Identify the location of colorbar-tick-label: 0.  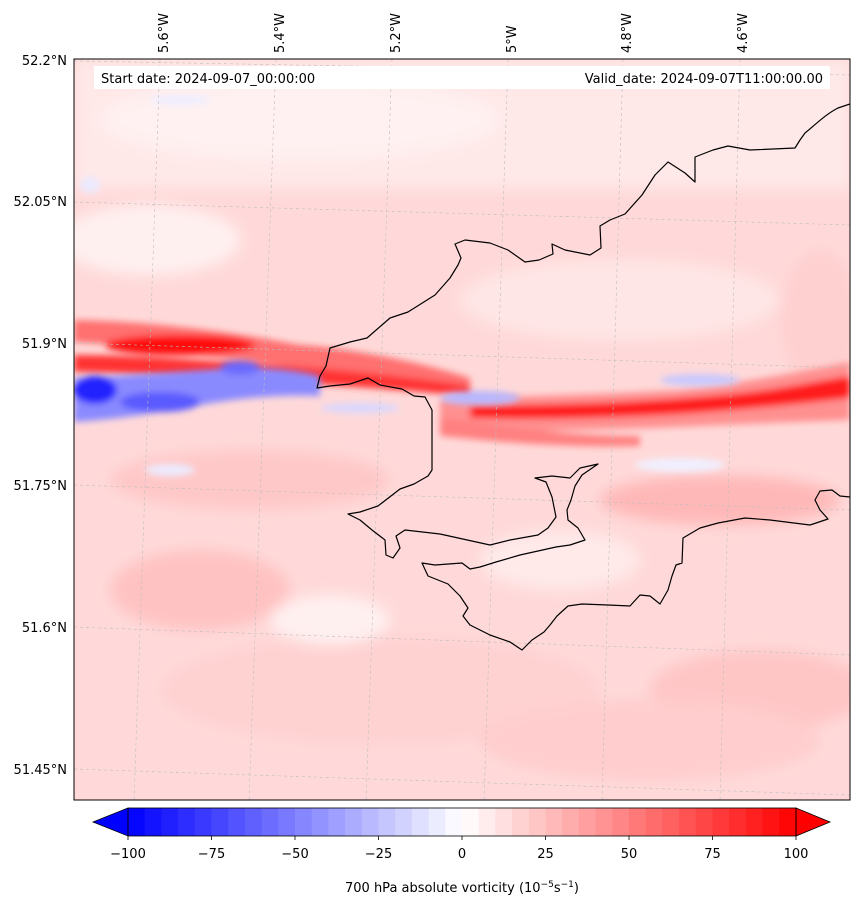
(462, 854).